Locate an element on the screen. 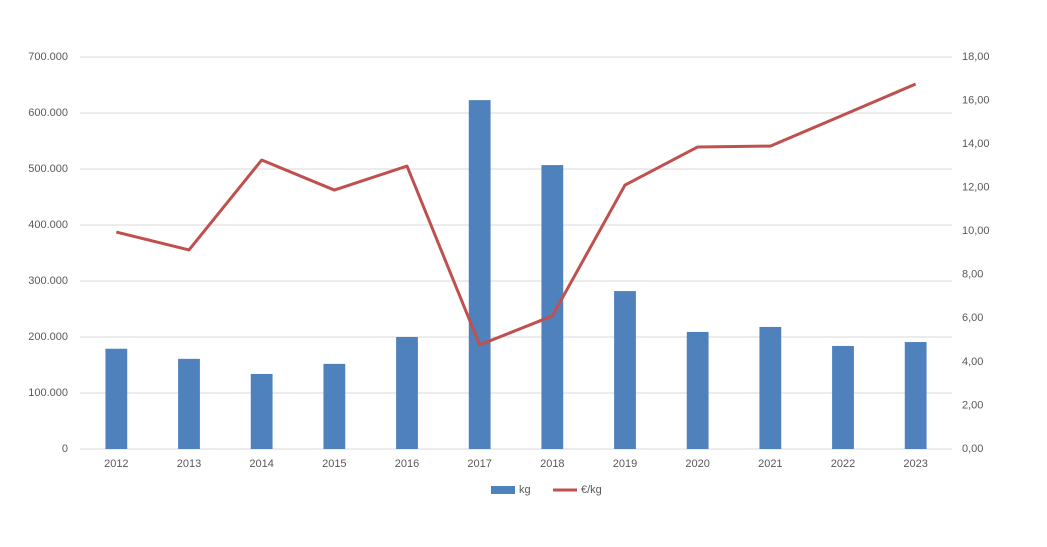 This screenshot has width=1047, height=547. y2-tick-label: 12,00 is located at coordinates (976, 188).